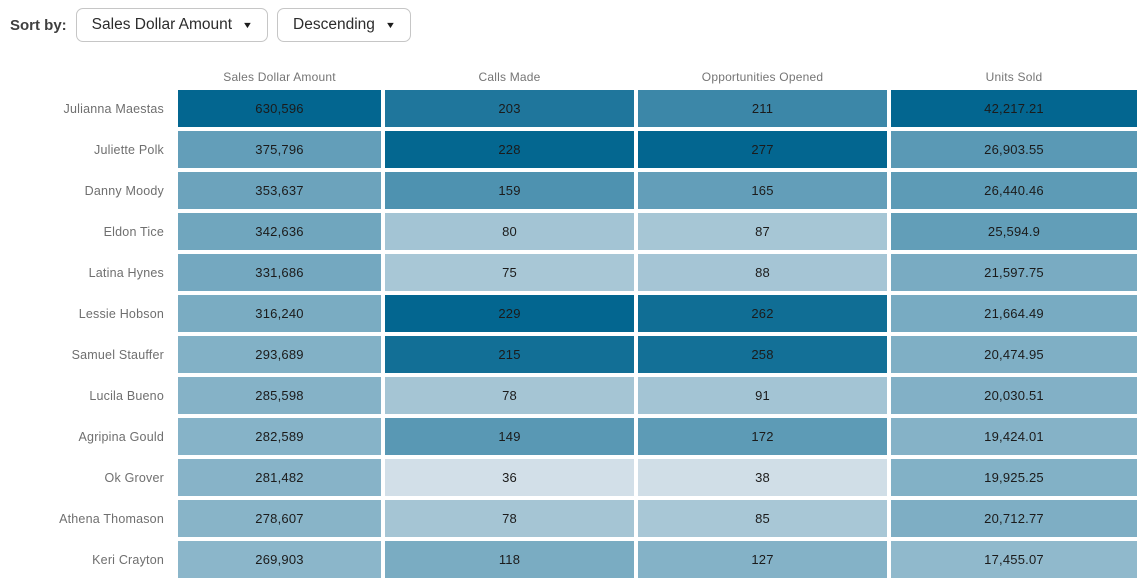  Describe the element at coordinates (126, 395) in the screenshot. I see `row-label: Lucila Bueno` at that location.